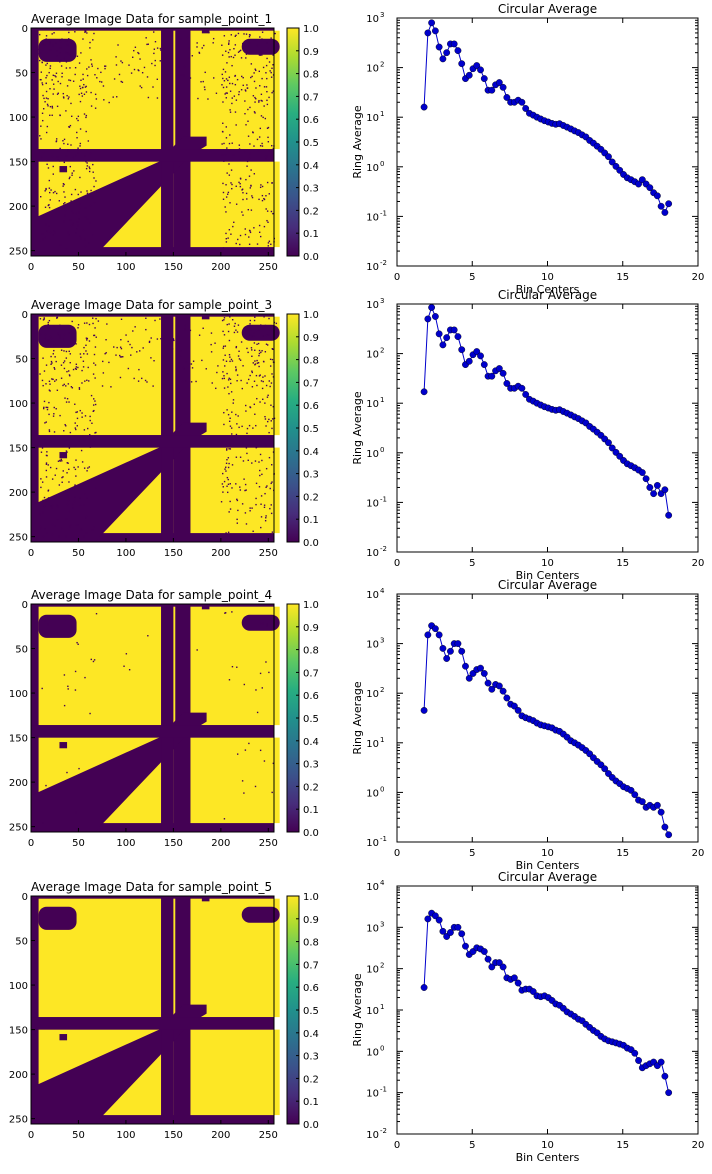 This screenshot has width=712, height=1174. I want to click on y-axis-label: Ring Average, so click(357, 142).